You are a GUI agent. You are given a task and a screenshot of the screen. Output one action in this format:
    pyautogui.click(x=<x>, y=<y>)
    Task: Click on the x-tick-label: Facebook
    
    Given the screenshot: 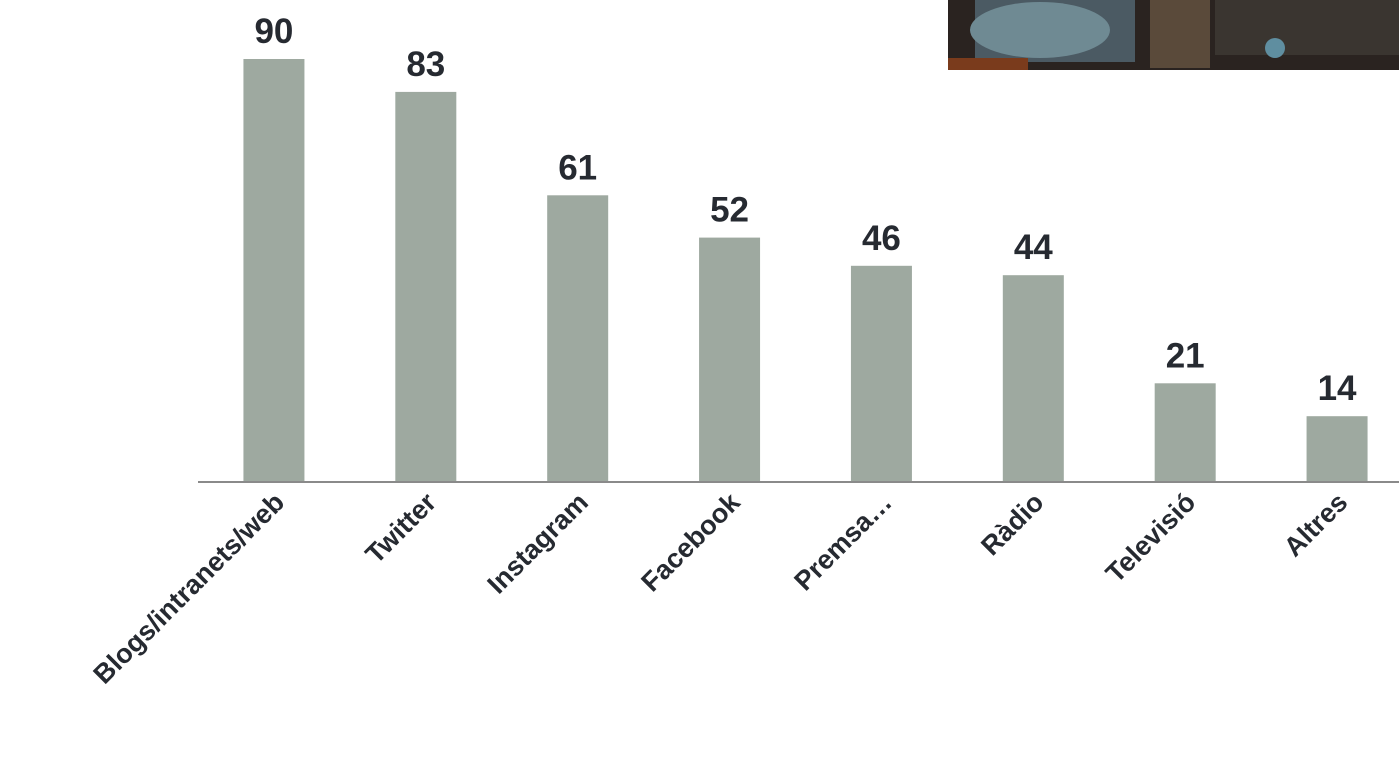 What is the action you would take?
    pyautogui.click(x=690, y=541)
    